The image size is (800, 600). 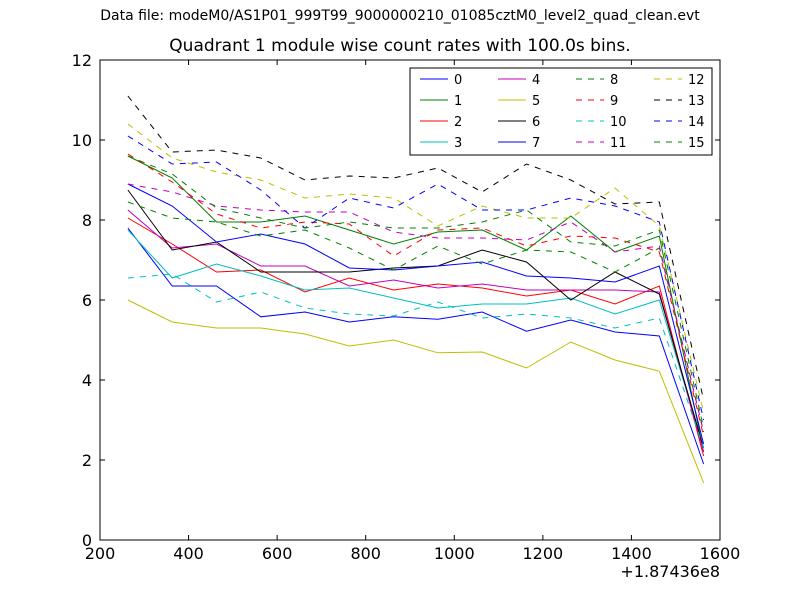 What do you see at coordinates (696, 122) in the screenshot?
I see `legend-label: 14` at bounding box center [696, 122].